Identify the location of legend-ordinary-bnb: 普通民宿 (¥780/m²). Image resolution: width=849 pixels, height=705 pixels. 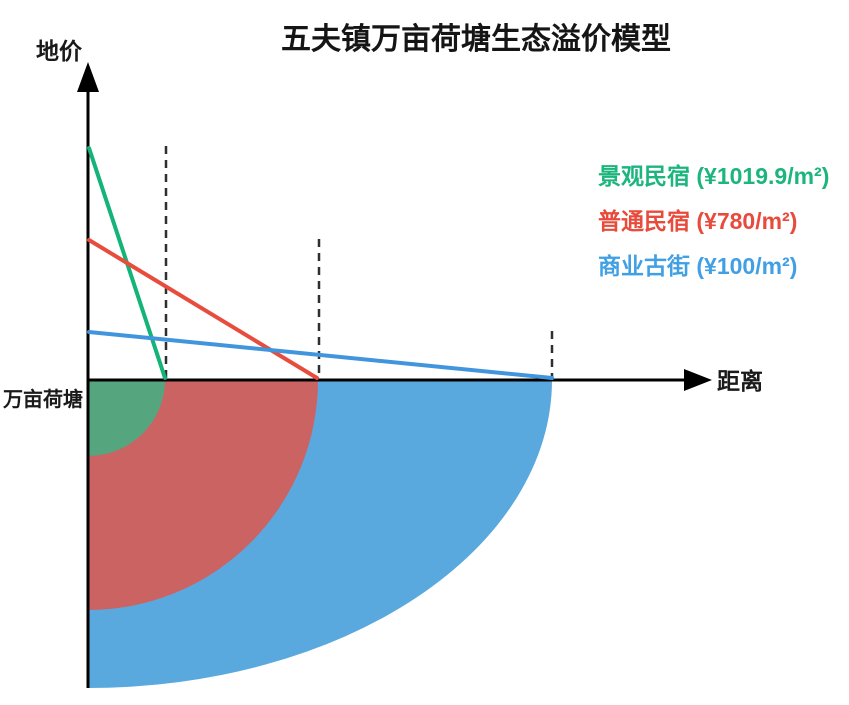
(697, 221).